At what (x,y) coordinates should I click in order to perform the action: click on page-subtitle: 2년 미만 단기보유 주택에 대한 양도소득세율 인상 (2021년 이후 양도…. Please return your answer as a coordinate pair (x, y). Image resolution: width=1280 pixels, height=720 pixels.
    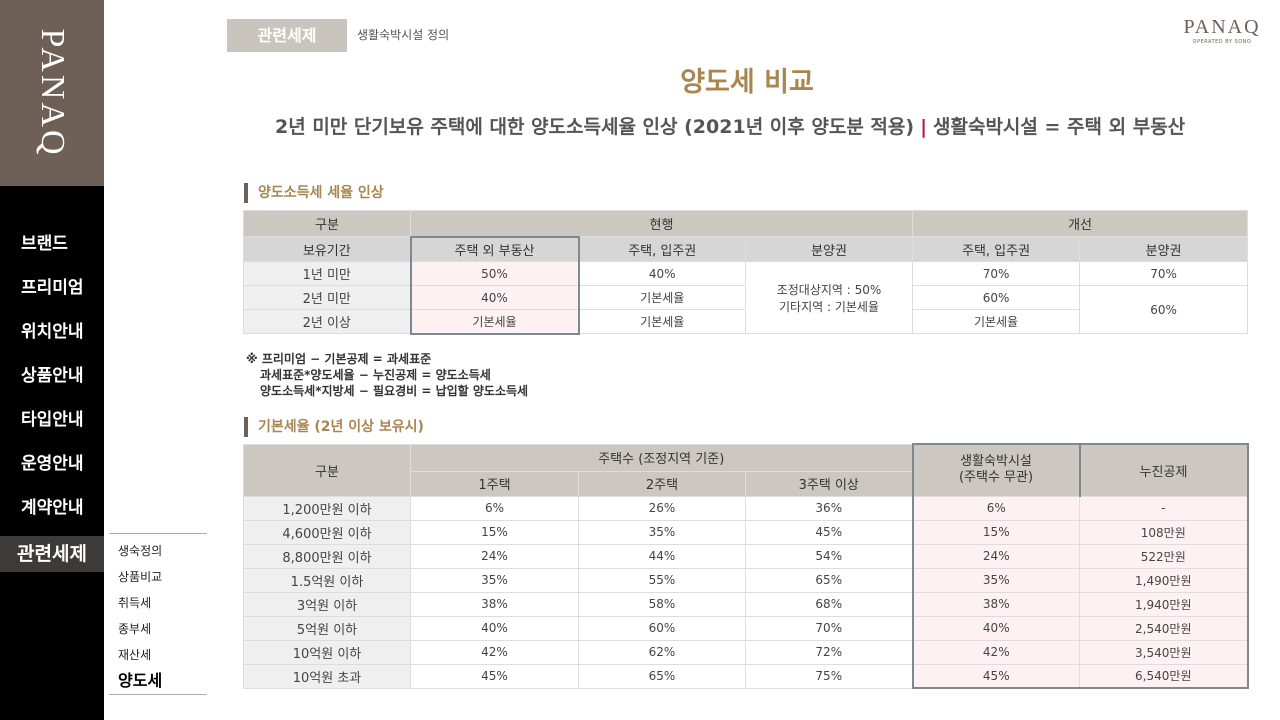
    Looking at the image, I should click on (730, 125).